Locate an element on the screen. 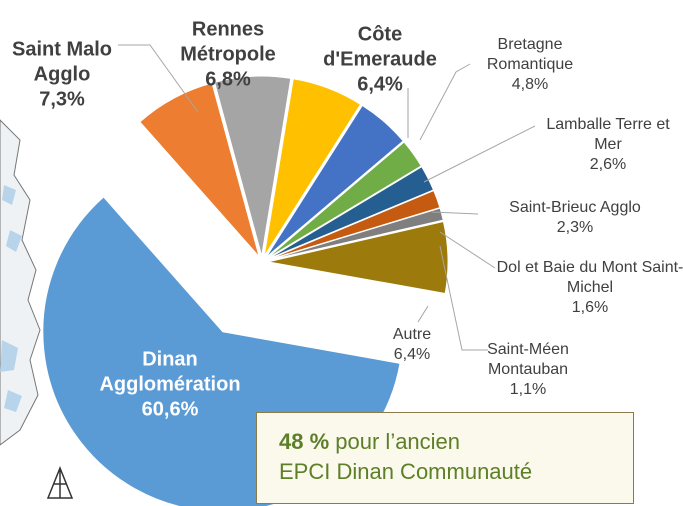  slice-label: Côte d'Emeraude 6,4% is located at coordinates (380, 60).